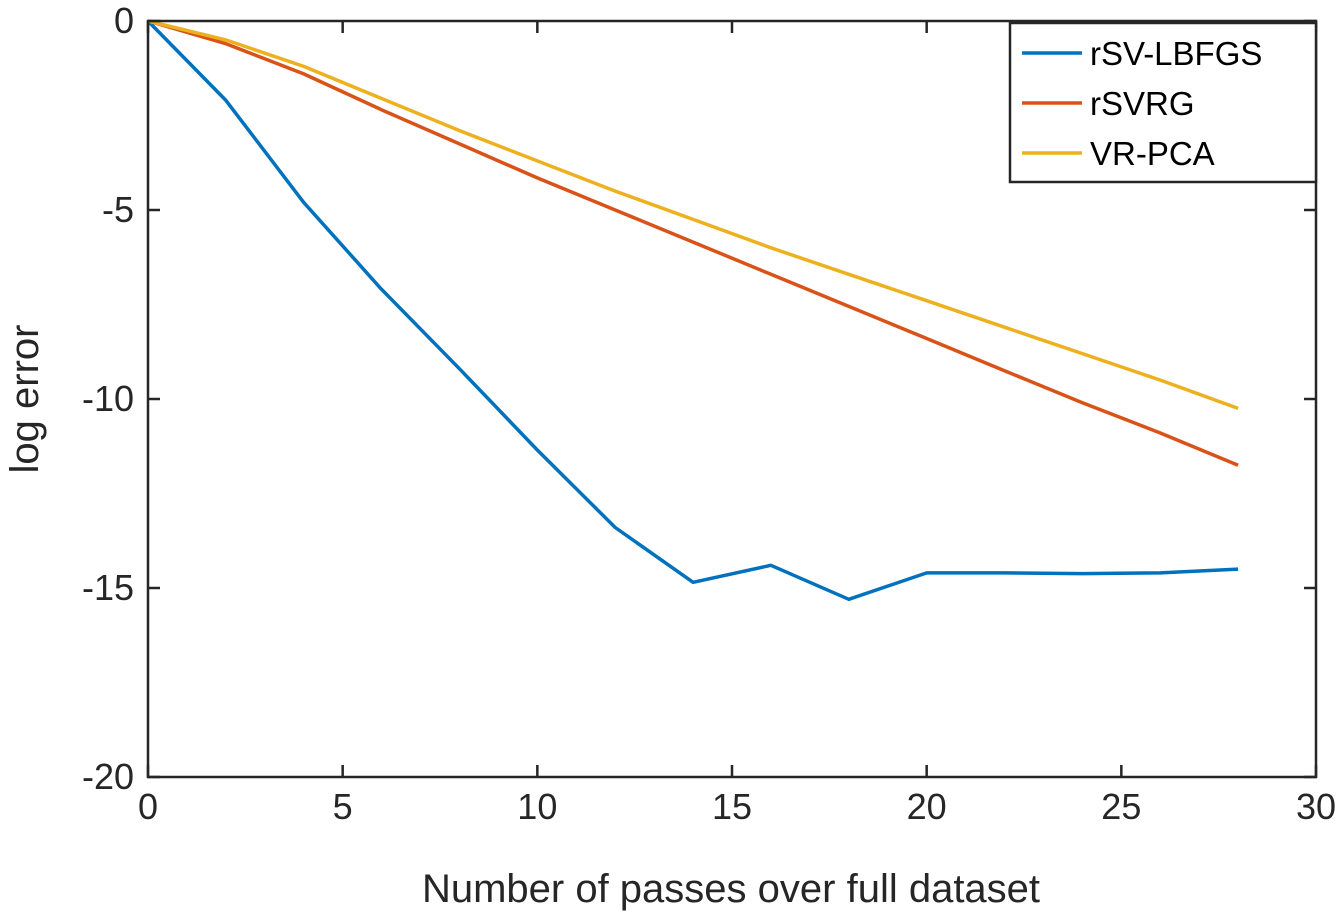 This screenshot has width=1344, height=914. What do you see at coordinates (927, 806) in the screenshot?
I see `x-tick-label: 20` at bounding box center [927, 806].